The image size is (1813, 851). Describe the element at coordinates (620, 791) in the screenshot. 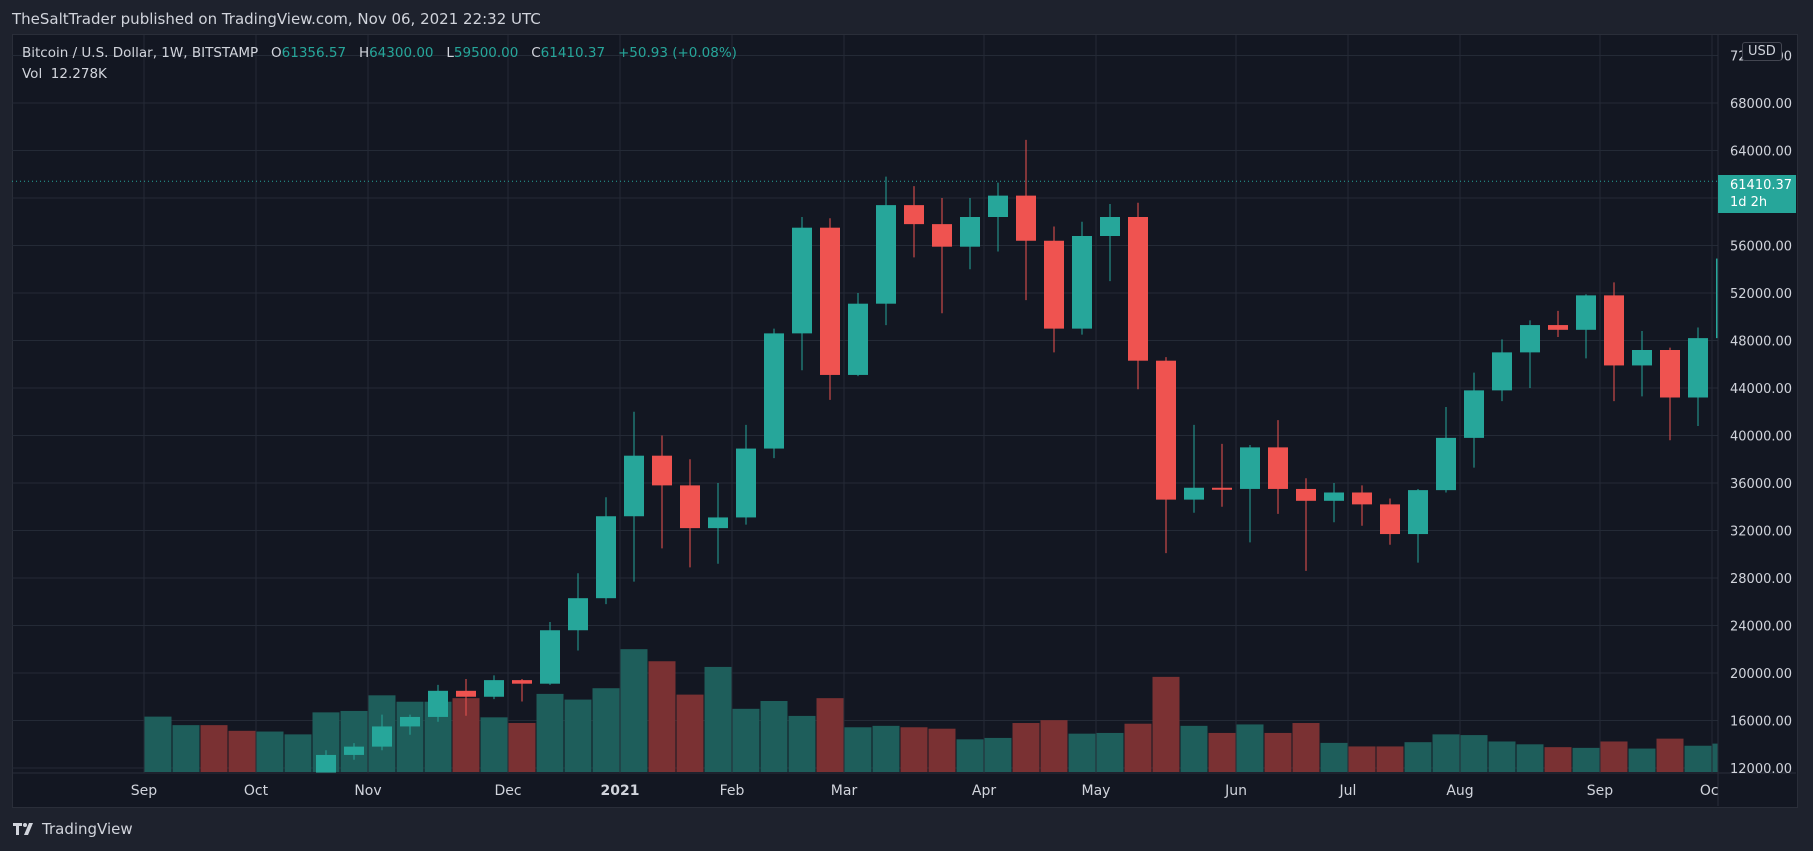

I see `time-tick-label: 2021` at that location.